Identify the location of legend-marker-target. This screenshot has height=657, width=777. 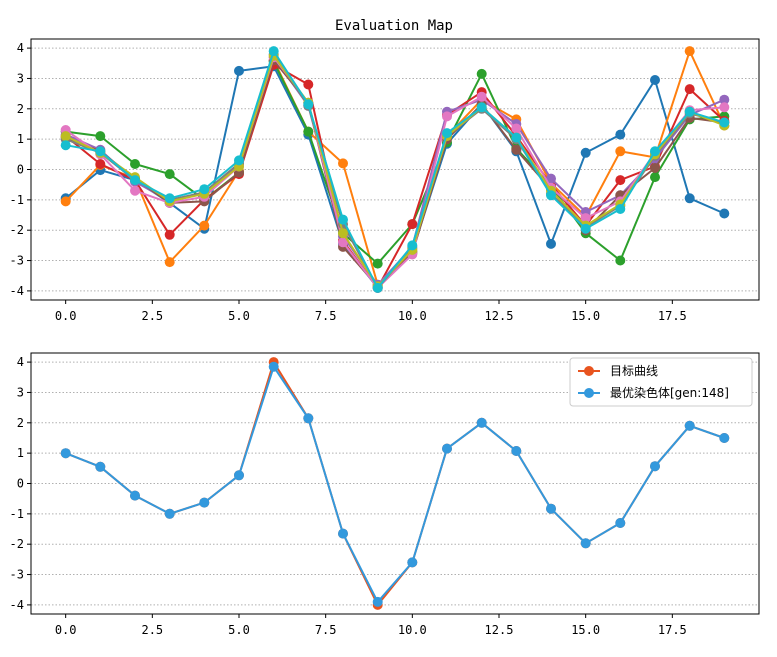
(589, 371).